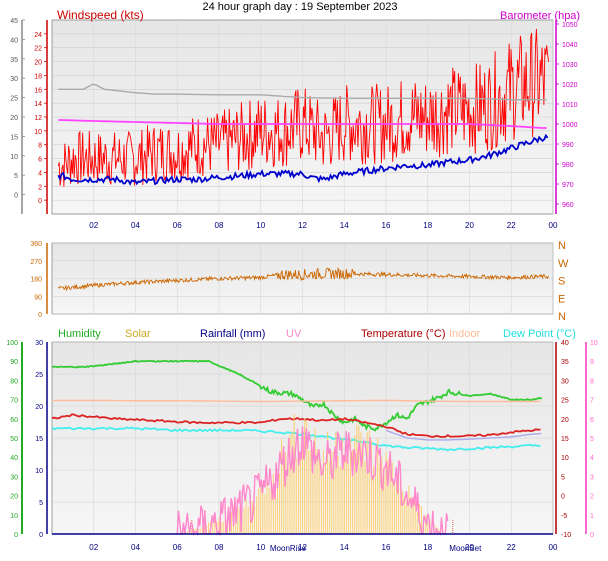  What do you see at coordinates (463, 435) in the screenshot?
I see `series-apparent-temp` at bounding box center [463, 435].